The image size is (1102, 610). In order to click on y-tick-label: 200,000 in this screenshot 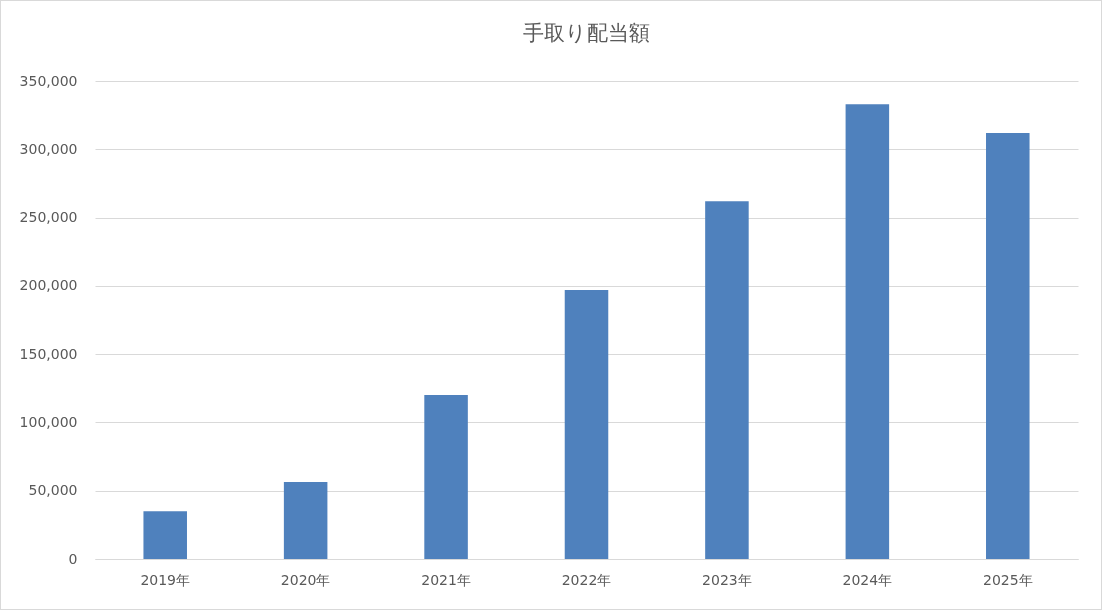, I will do `click(48, 285)`.